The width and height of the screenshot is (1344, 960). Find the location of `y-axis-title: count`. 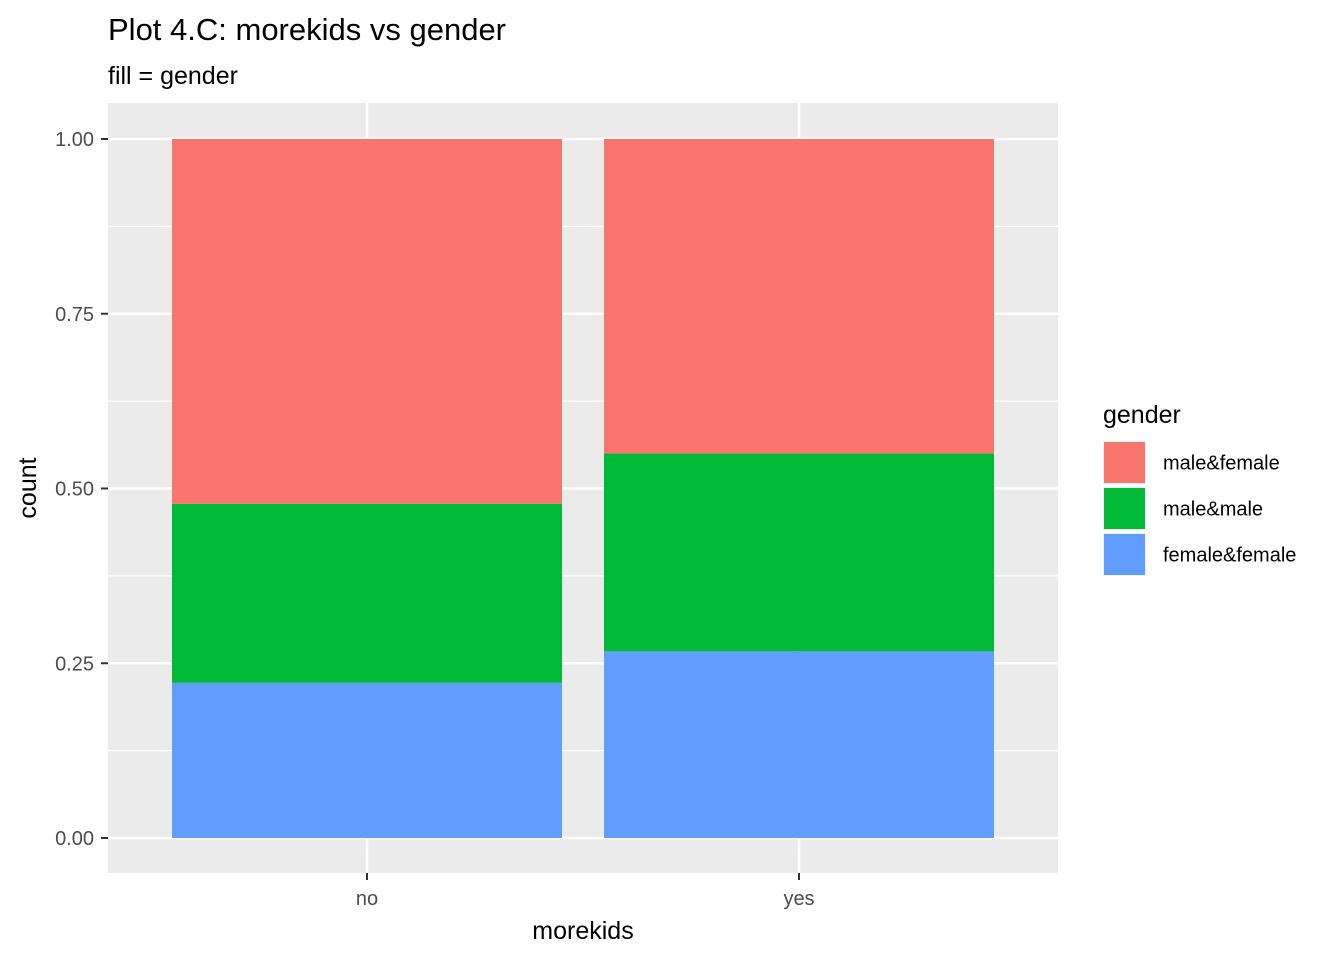

y-axis-title: count is located at coordinates (28, 487).